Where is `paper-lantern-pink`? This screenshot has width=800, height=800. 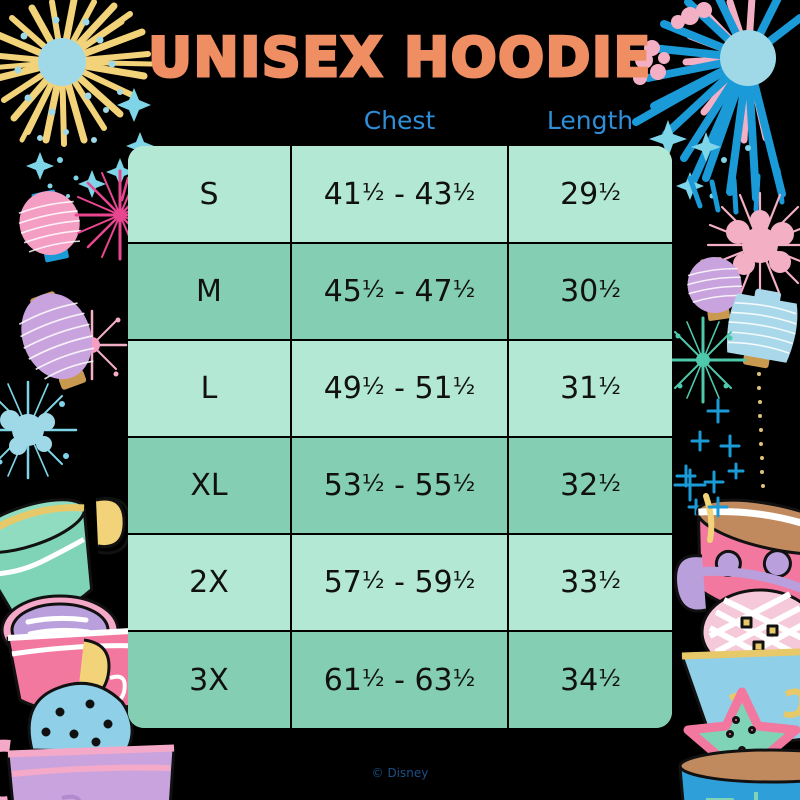 paper-lantern-pink is located at coordinates (49, 226).